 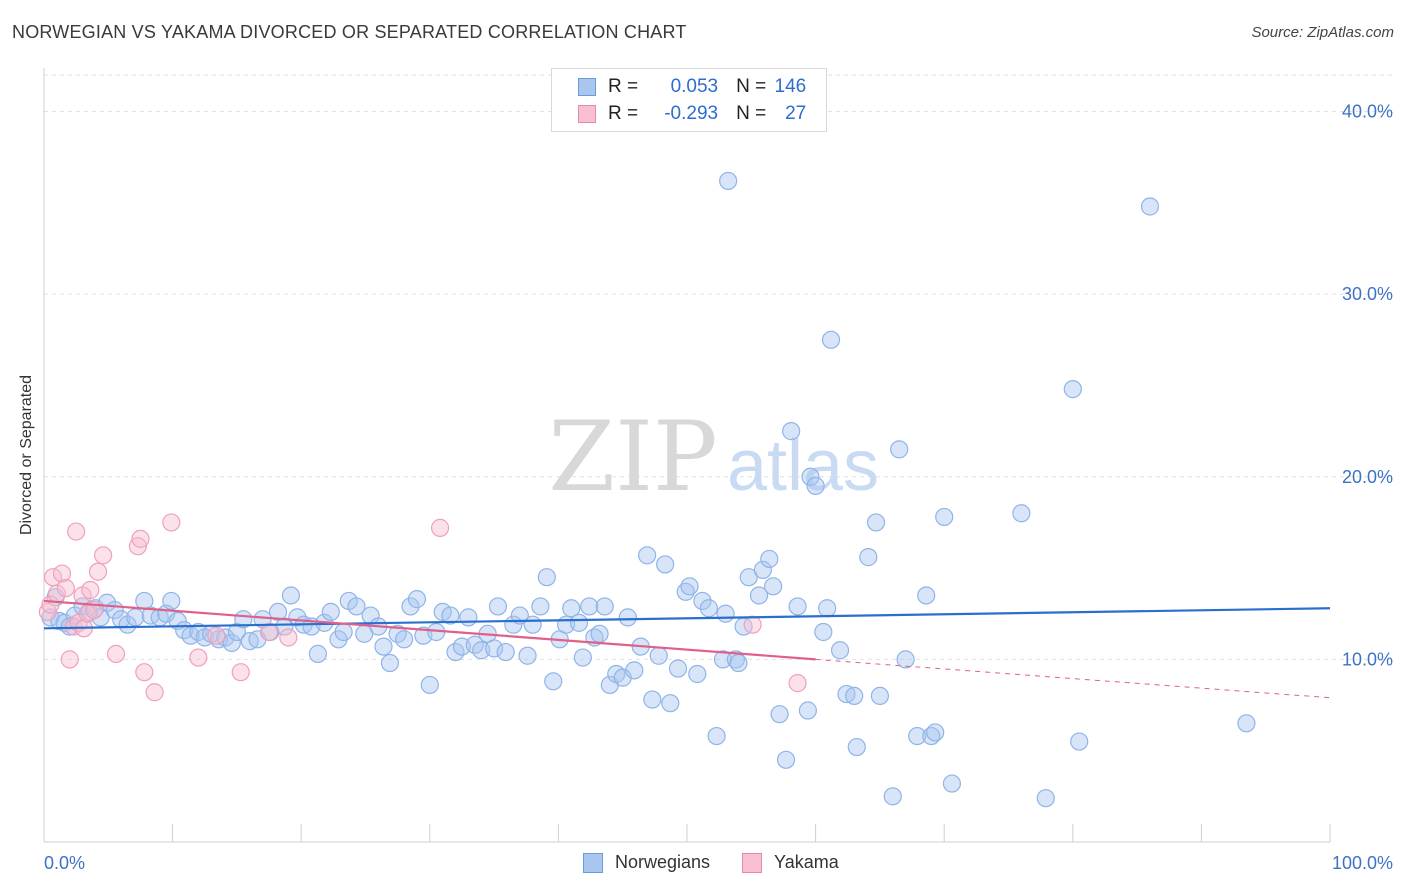 What do you see at coordinates (692, 114) in the screenshot?
I see `legend-row-yakama: R = -0.293 N = 27` at bounding box center [692, 114].